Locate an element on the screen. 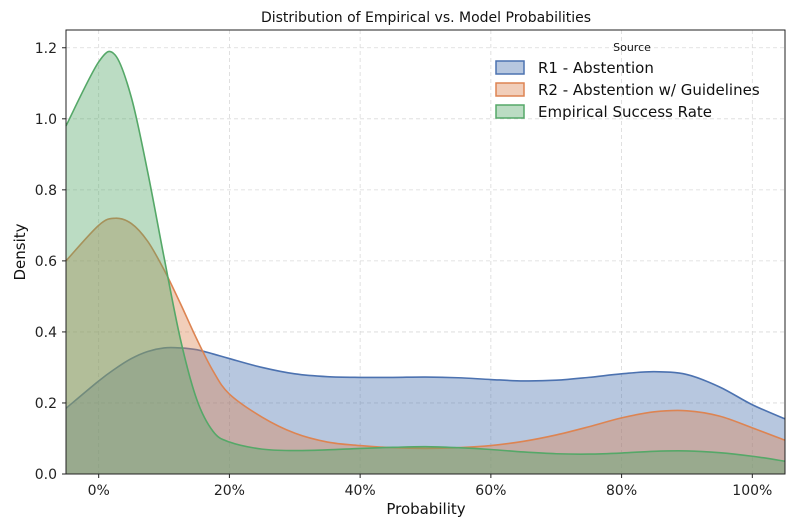  legend-label: R1 - Abstention is located at coordinates (596, 68).